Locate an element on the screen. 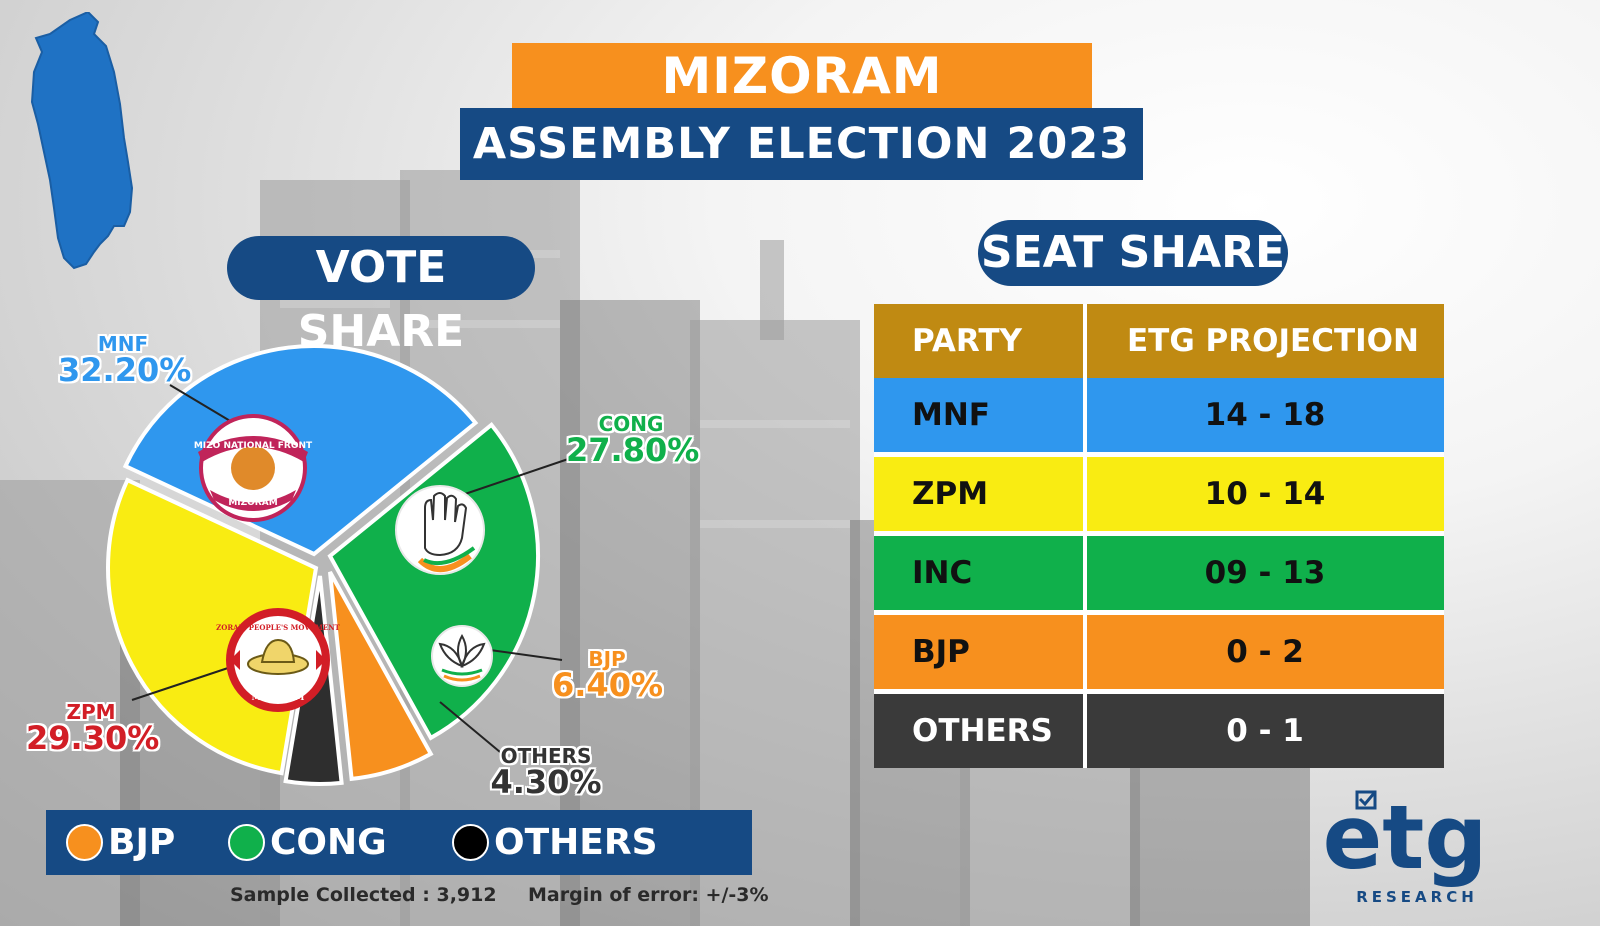 This screenshot has width=1600, height=926. projection-cell: 09 - 13 is located at coordinates (1265, 570).